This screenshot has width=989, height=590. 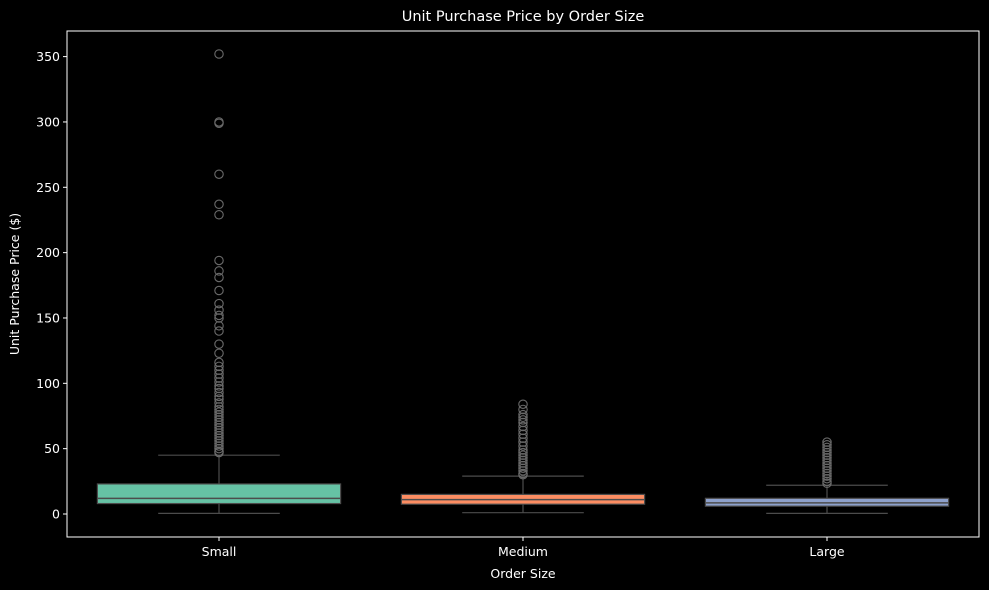 What do you see at coordinates (826, 551) in the screenshot?
I see `x-tick-label: Large` at bounding box center [826, 551].